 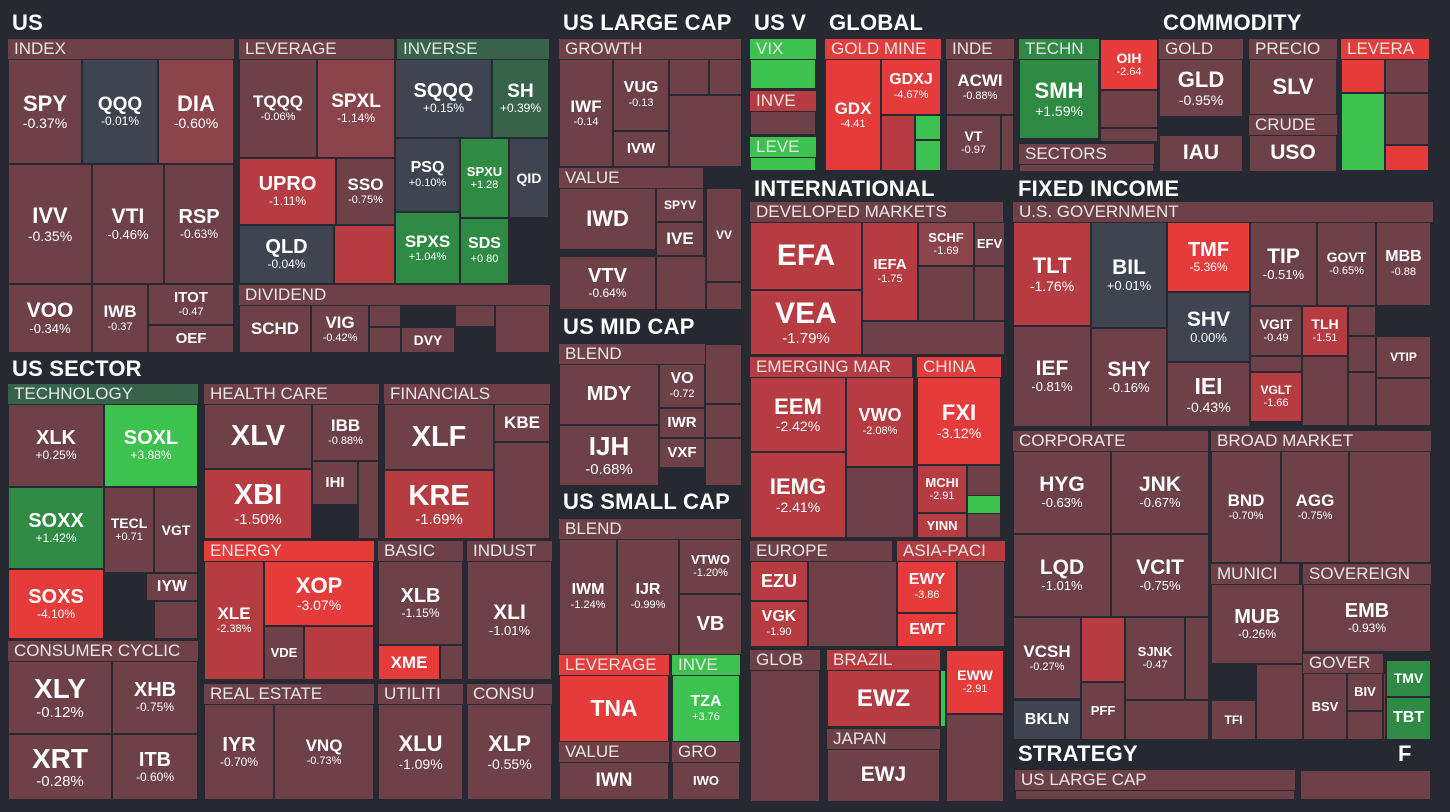 What do you see at coordinates (883, 775) in the screenshot?
I see `ticker-tile-ewj: EWJ` at bounding box center [883, 775].